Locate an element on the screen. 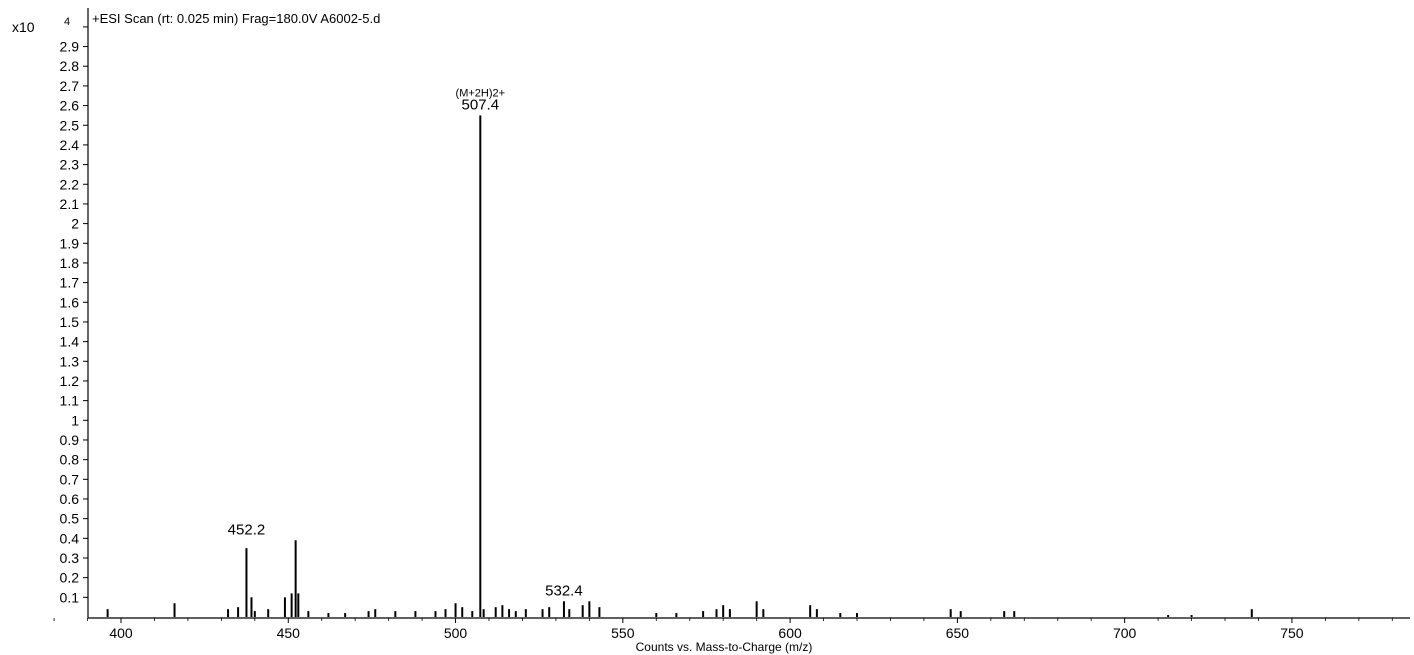  peak-annotation: (M+2H)2+ is located at coordinates (481, 93).